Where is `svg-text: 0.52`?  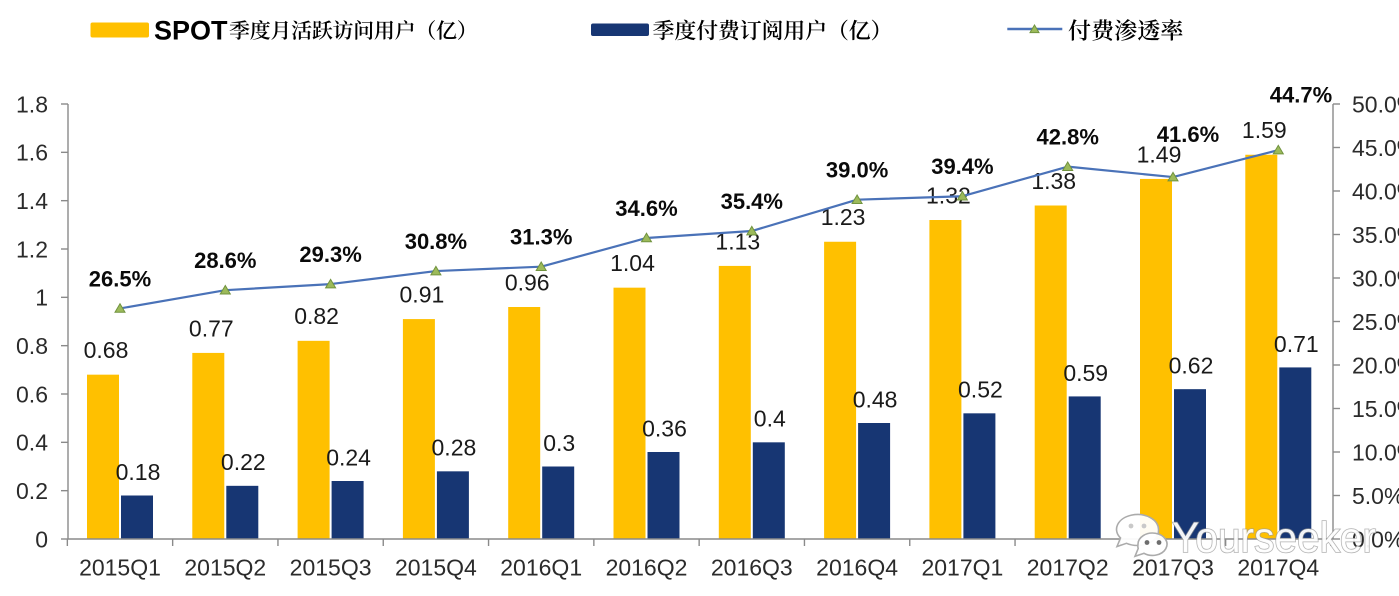 svg-text: 0.52 is located at coordinates (980, 390).